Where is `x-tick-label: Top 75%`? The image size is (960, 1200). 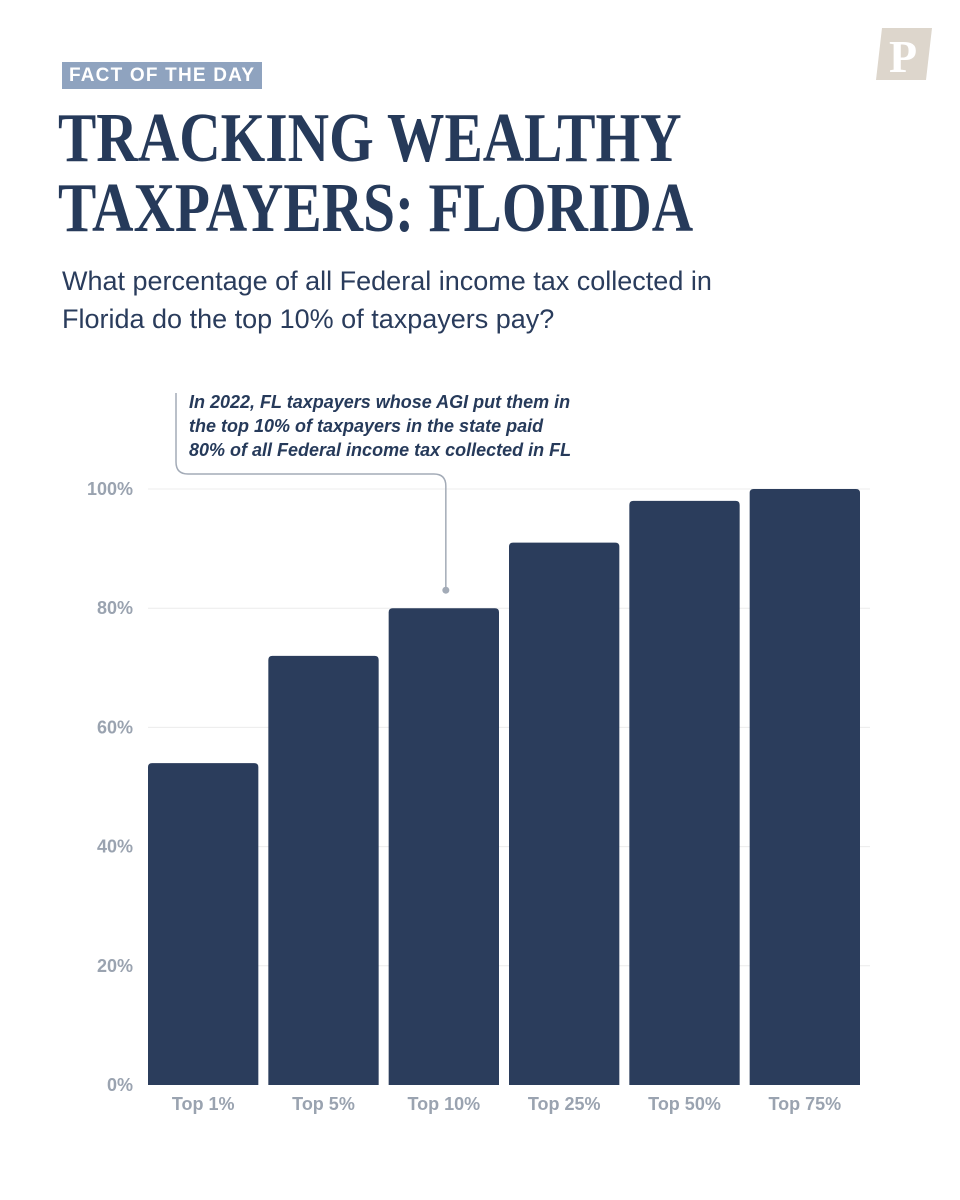 x-tick-label: Top 75% is located at coordinates (804, 1104).